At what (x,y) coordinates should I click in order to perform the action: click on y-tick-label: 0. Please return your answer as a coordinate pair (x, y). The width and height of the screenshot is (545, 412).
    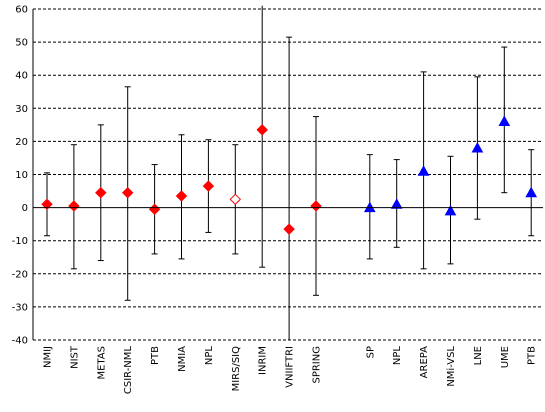
    Looking at the image, I should click on (25, 208).